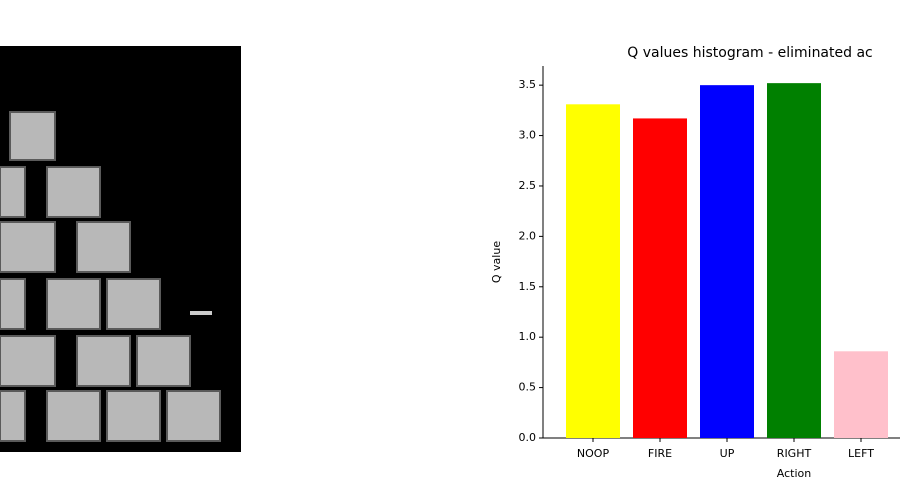  Describe the element at coordinates (749, 53) in the screenshot. I see `chart-title: Q values histogram - eliminated ac` at that location.